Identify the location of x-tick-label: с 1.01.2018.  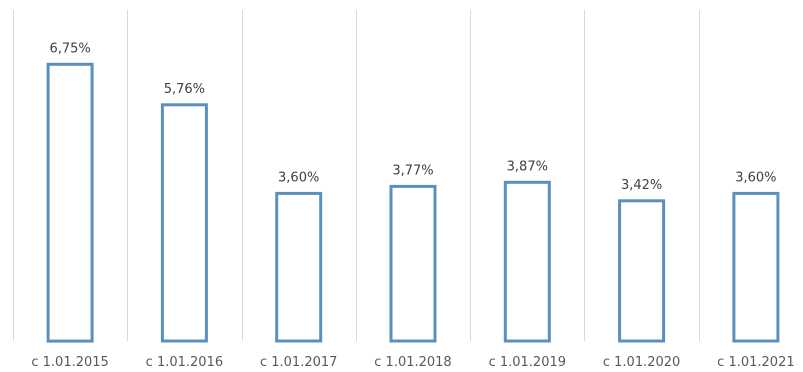
(412, 362).